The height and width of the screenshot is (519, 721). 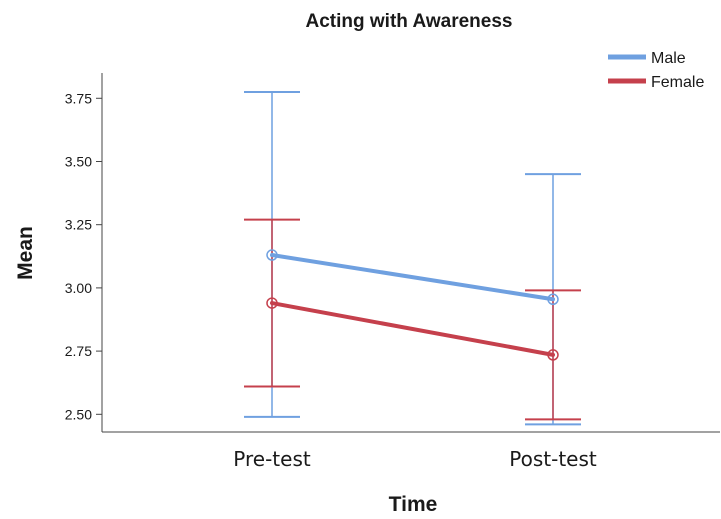 What do you see at coordinates (78, 351) in the screenshot?
I see `y-tick-label: 2.75` at bounding box center [78, 351].